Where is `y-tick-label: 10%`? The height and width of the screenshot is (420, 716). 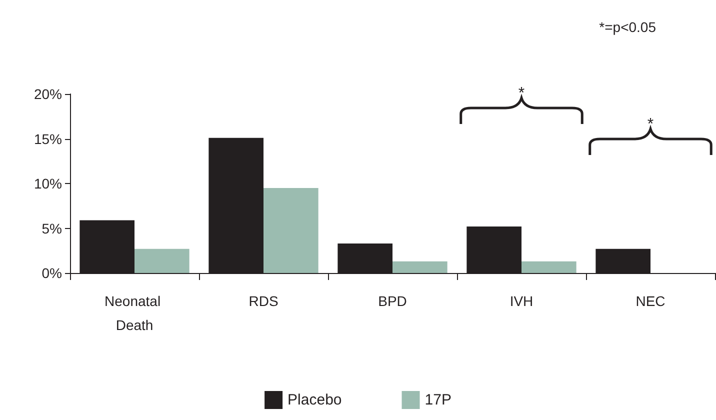
y-tick-label: 10% is located at coordinates (48, 184).